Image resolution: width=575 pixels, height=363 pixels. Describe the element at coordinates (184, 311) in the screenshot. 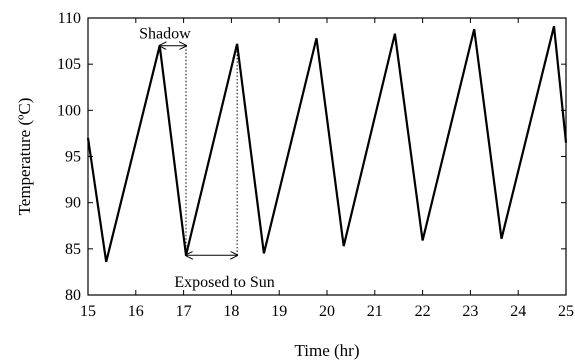

I see `x-tick-label: 17` at that location.